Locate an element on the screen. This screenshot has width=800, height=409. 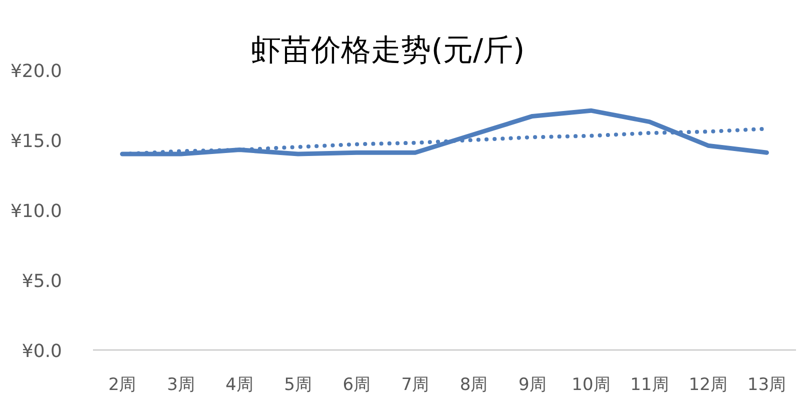
x-tick-label: 3周 is located at coordinates (180, 385).